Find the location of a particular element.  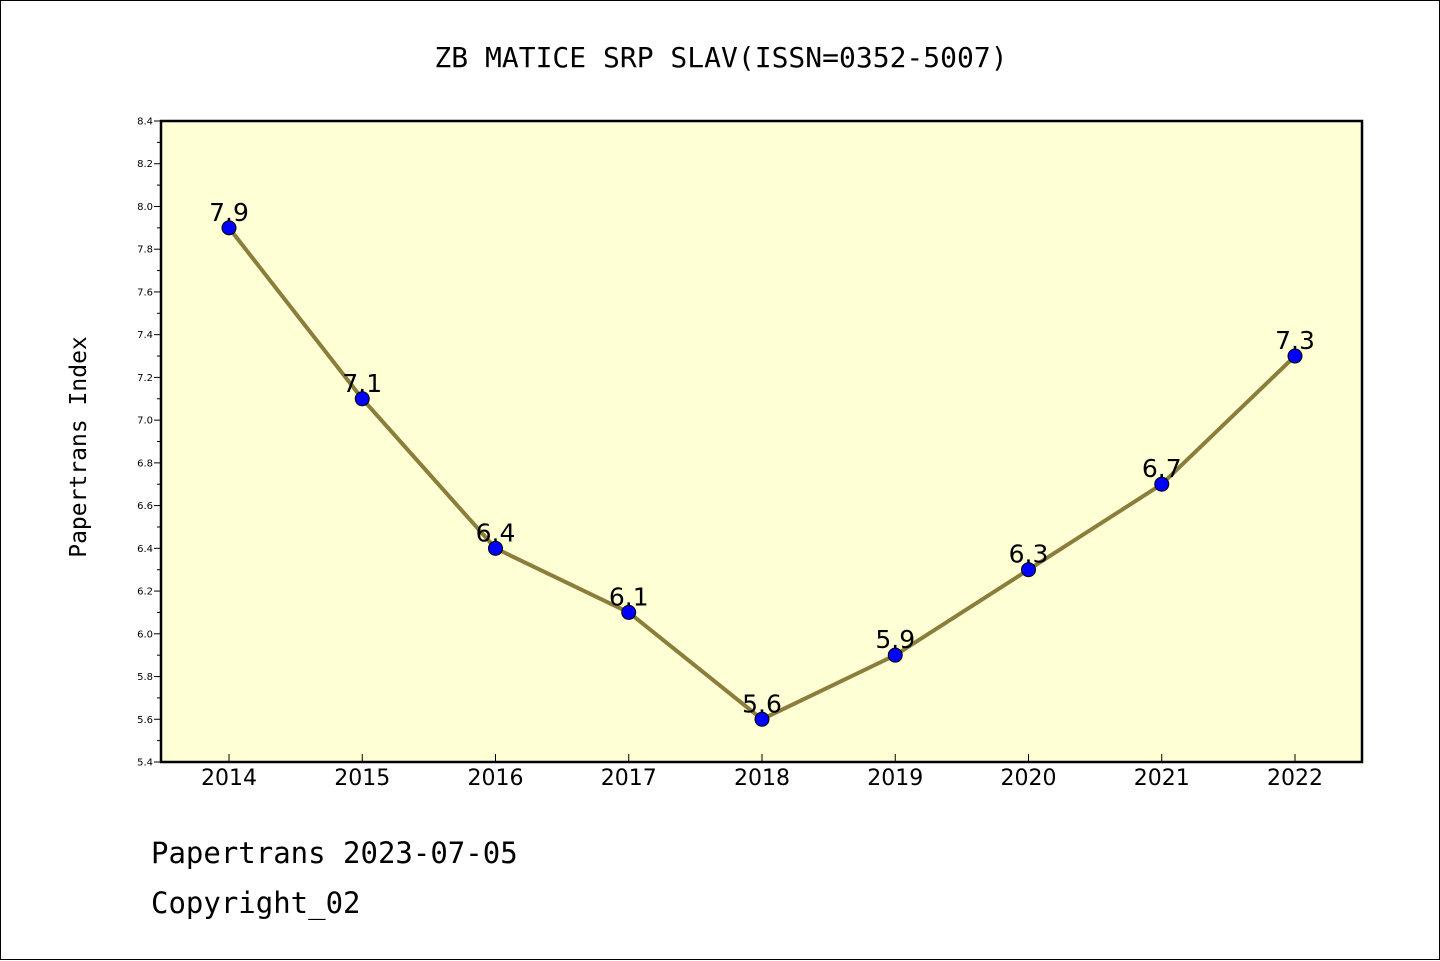

data-label: 6.3 is located at coordinates (1029, 554).